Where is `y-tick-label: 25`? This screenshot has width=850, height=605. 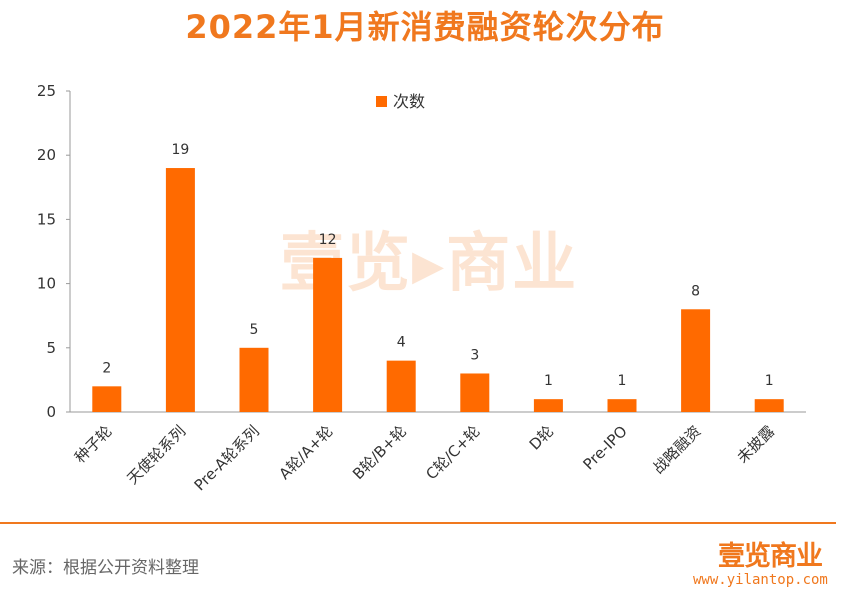 y-tick-label: 25 is located at coordinates (46, 91).